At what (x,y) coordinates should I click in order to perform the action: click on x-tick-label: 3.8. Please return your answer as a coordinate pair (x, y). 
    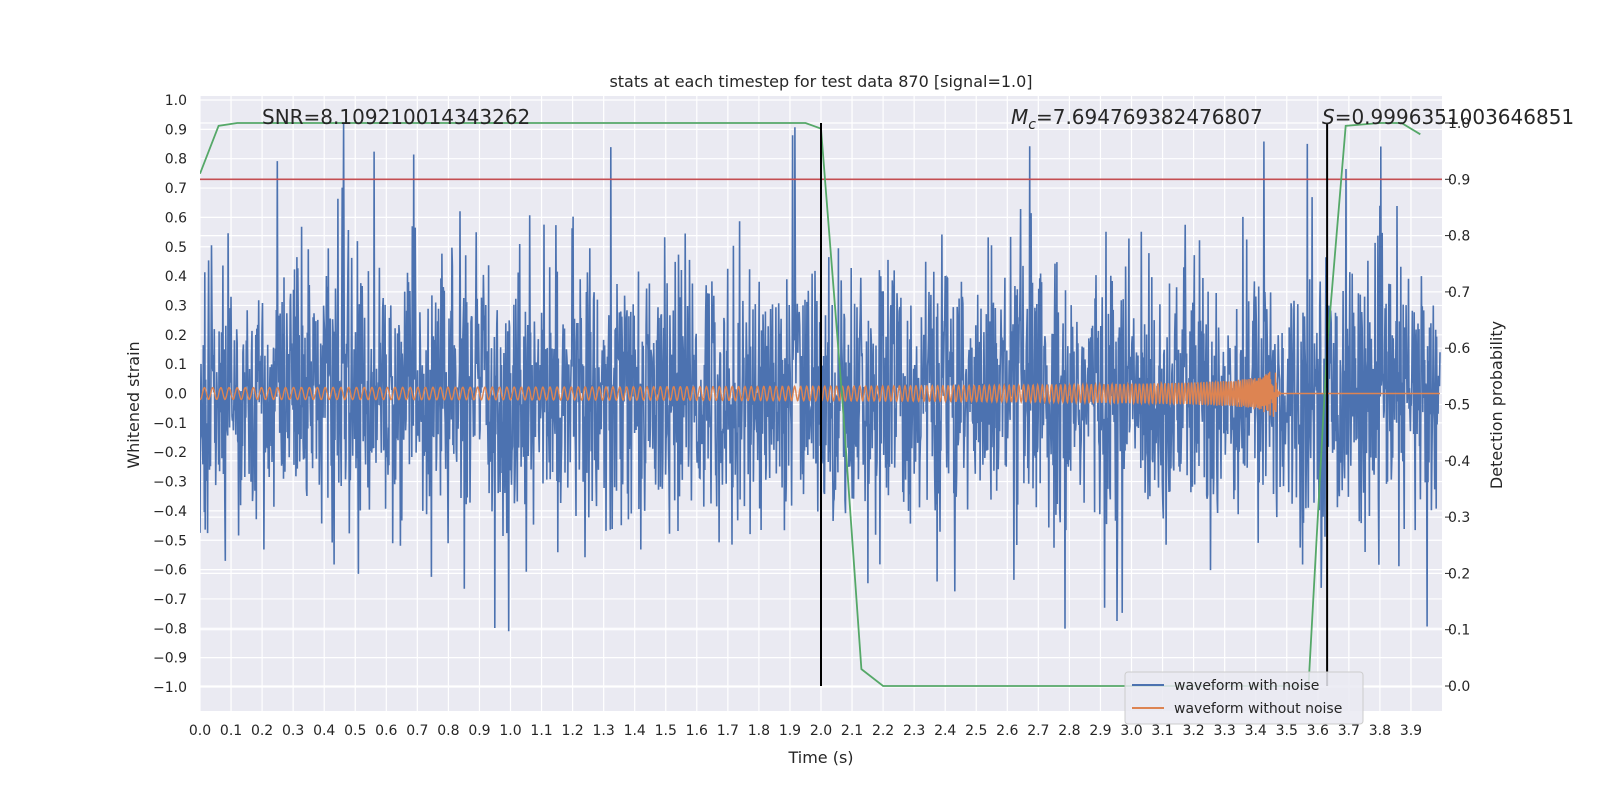
    Looking at the image, I should click on (1380, 731).